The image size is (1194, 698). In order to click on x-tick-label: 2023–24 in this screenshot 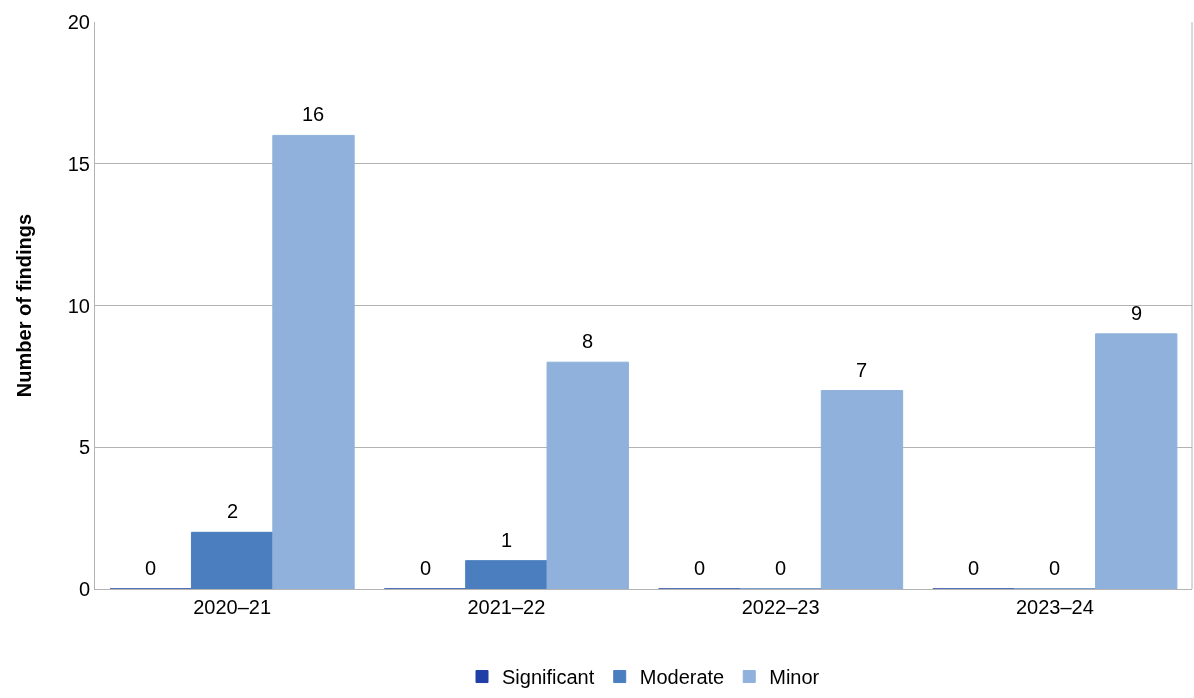, I will do `click(1054, 607)`.